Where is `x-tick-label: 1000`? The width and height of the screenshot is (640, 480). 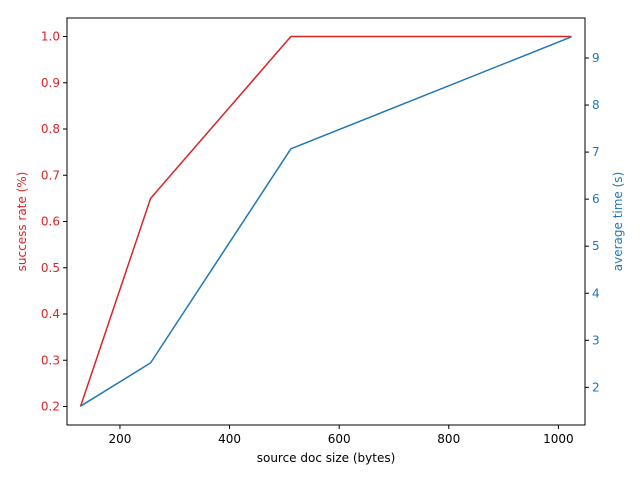
x-tick-label: 1000 is located at coordinates (558, 439).